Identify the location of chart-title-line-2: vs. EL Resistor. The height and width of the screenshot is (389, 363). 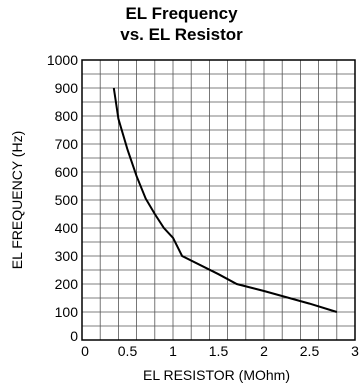
(181, 34).